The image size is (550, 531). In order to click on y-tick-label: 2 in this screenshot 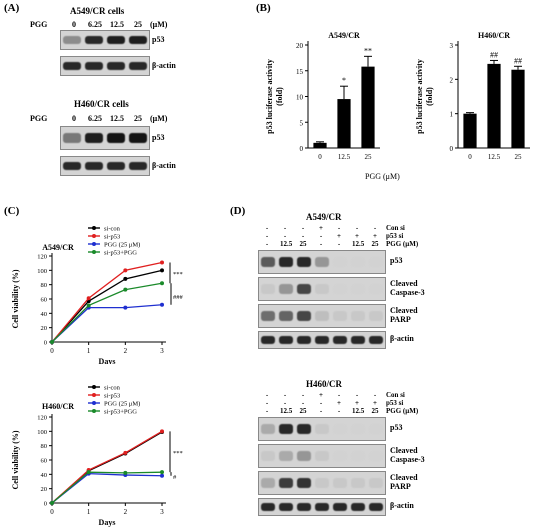, I will do `click(452, 80)`.